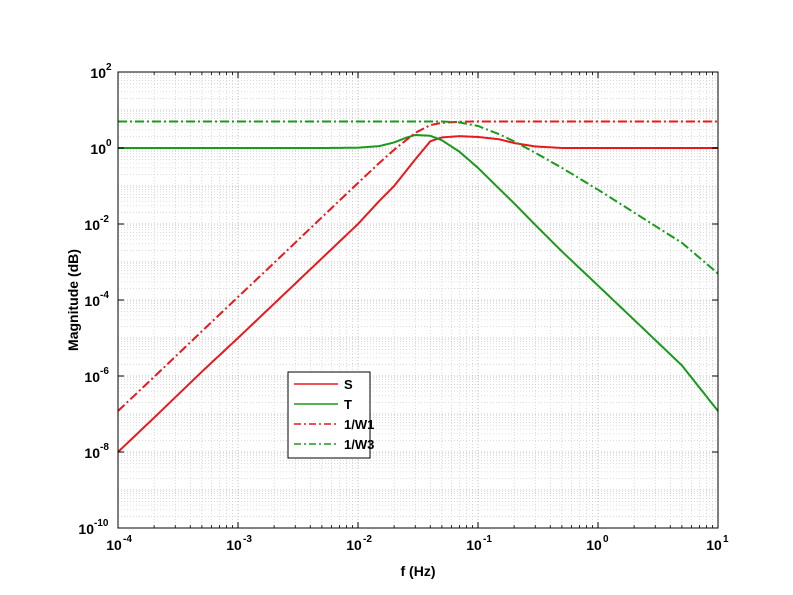  Describe the element at coordinates (334, 414) in the screenshot. I see `legend-entries: ST 1/W1 1/W3` at that location.